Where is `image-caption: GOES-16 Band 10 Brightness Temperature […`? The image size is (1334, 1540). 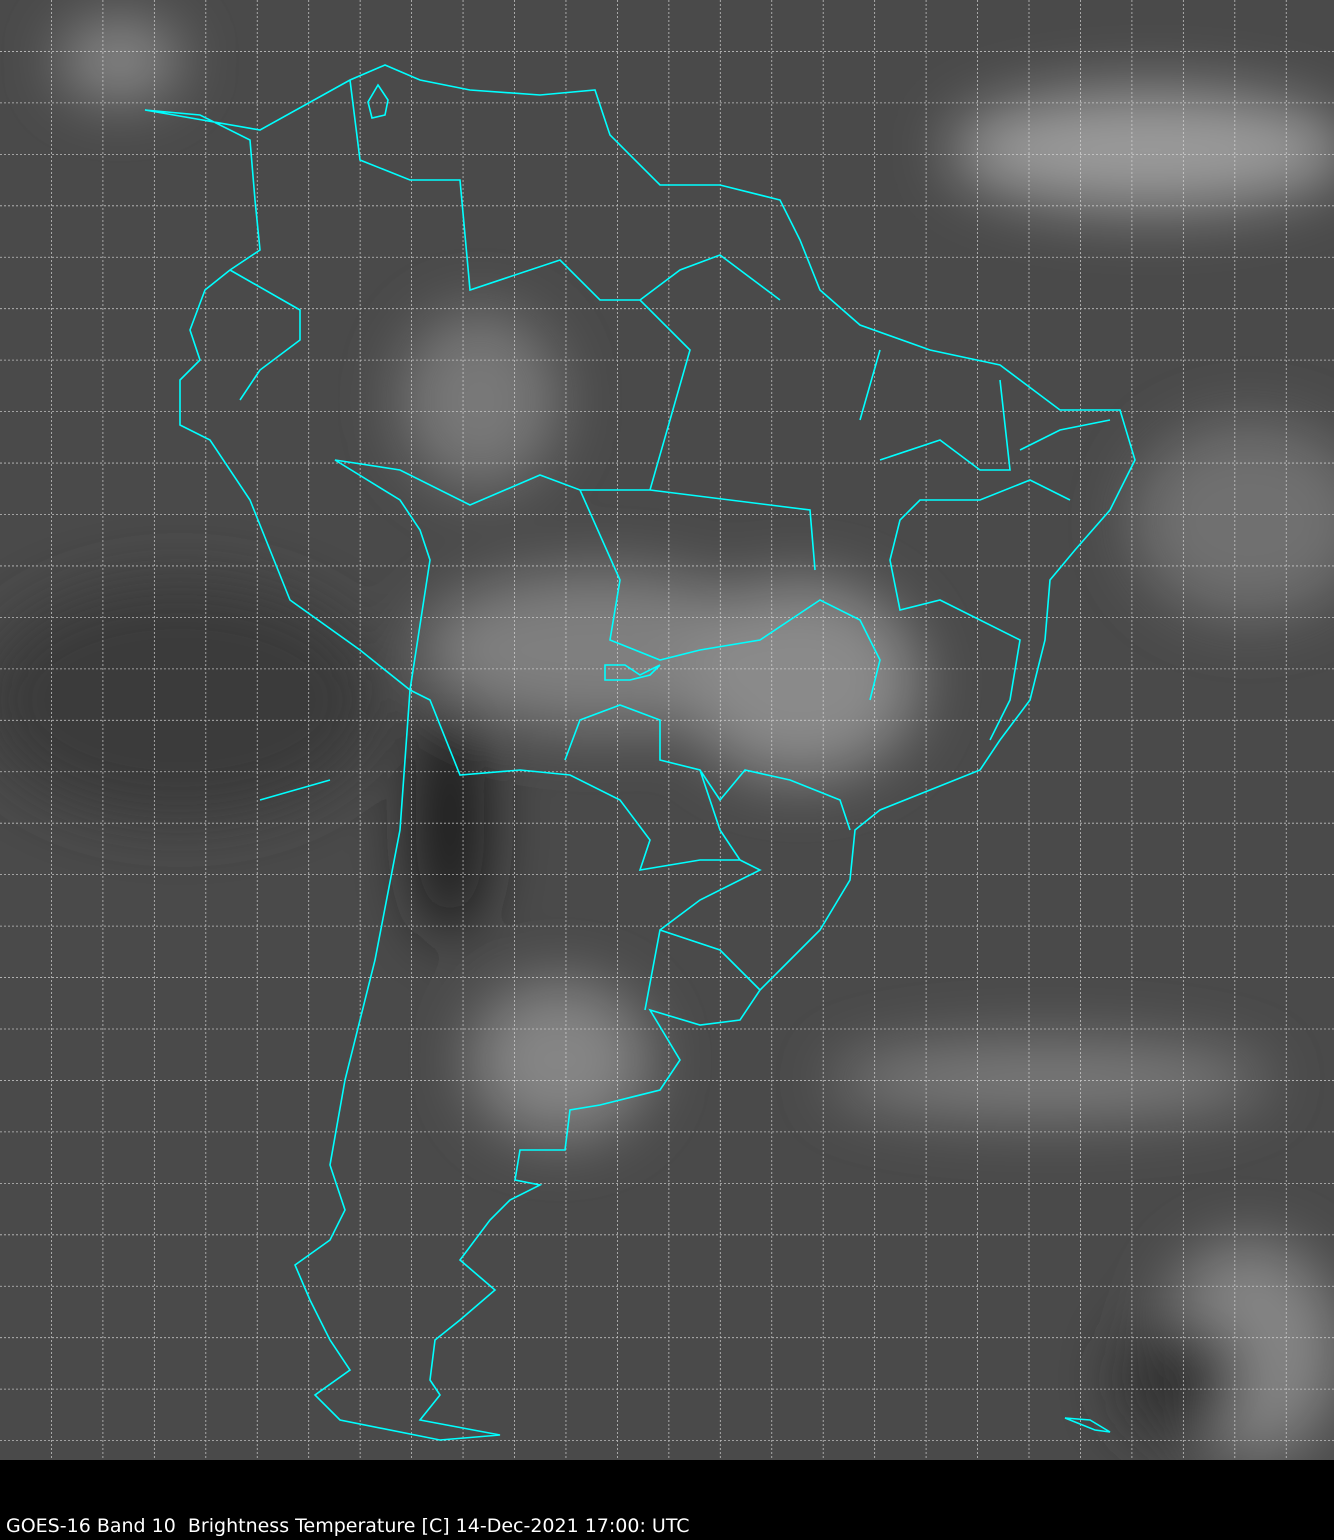
image-caption: GOES-16 Band 10 Brightness Temperature [… is located at coordinates (348, 1526).